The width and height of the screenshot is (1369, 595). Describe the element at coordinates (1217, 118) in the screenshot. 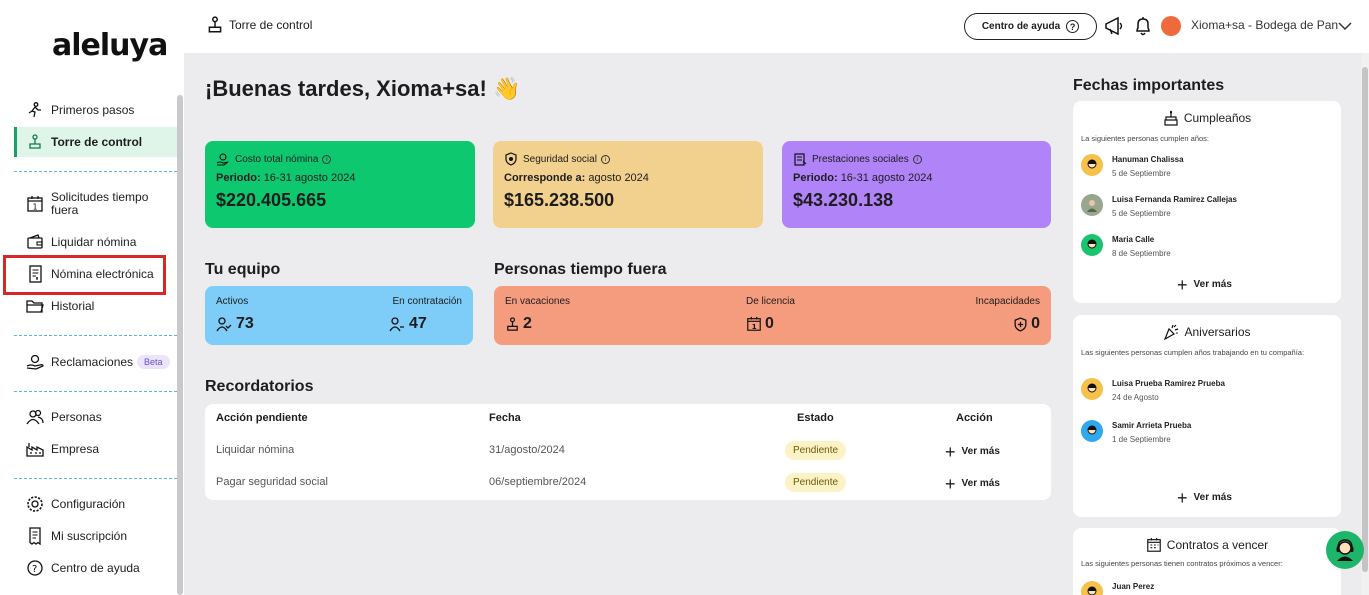

I see `birthdays-title: Cumpleaños` at that location.